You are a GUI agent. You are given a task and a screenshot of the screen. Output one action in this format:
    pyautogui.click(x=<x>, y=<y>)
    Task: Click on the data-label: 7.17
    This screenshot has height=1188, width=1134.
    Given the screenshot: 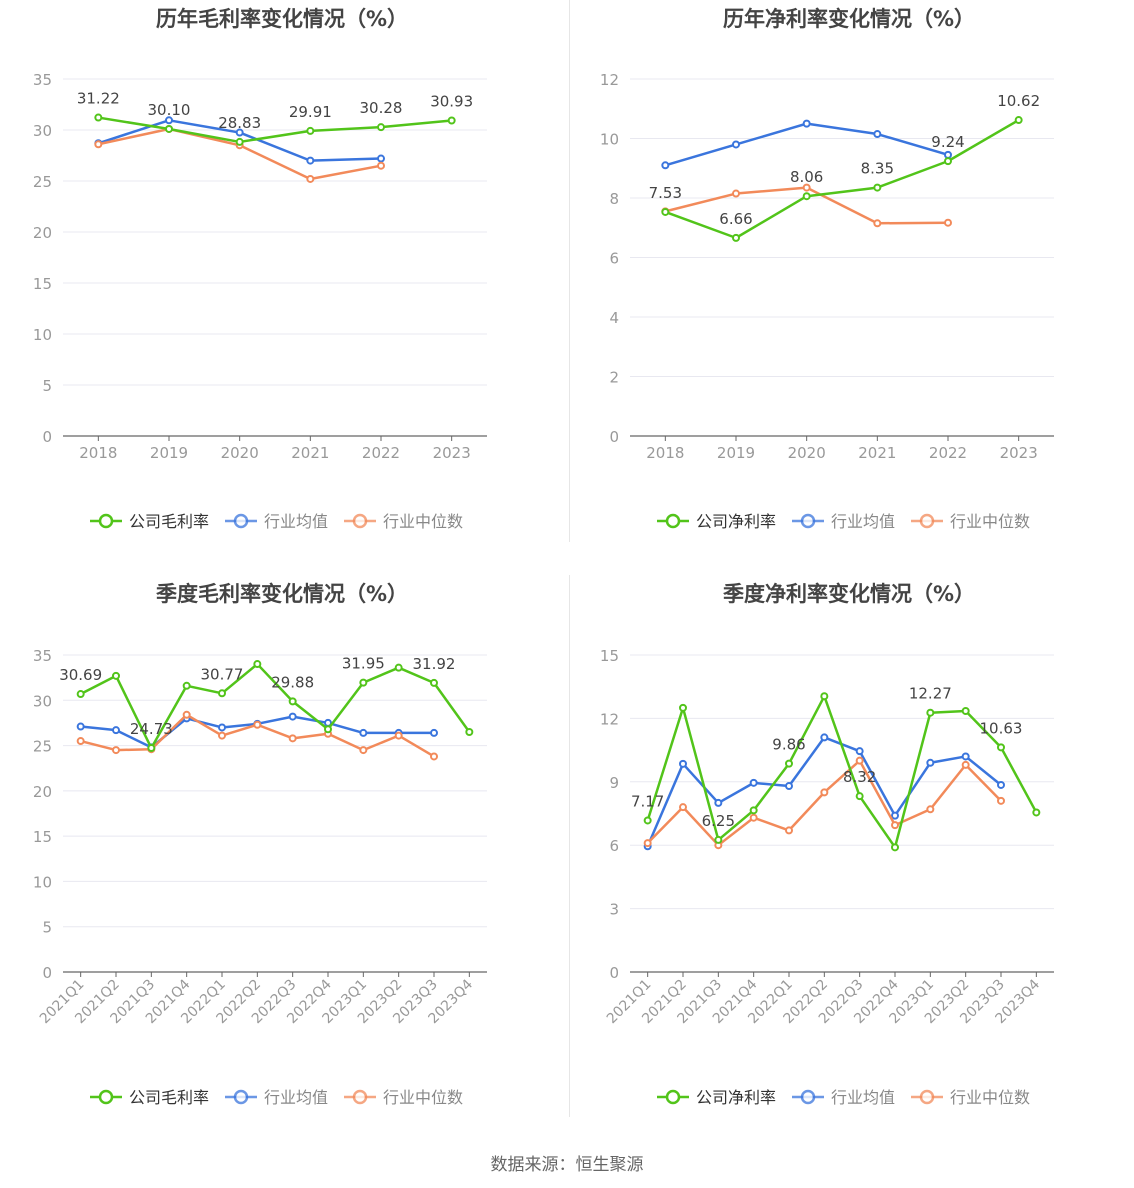 What is the action you would take?
    pyautogui.click(x=647, y=801)
    